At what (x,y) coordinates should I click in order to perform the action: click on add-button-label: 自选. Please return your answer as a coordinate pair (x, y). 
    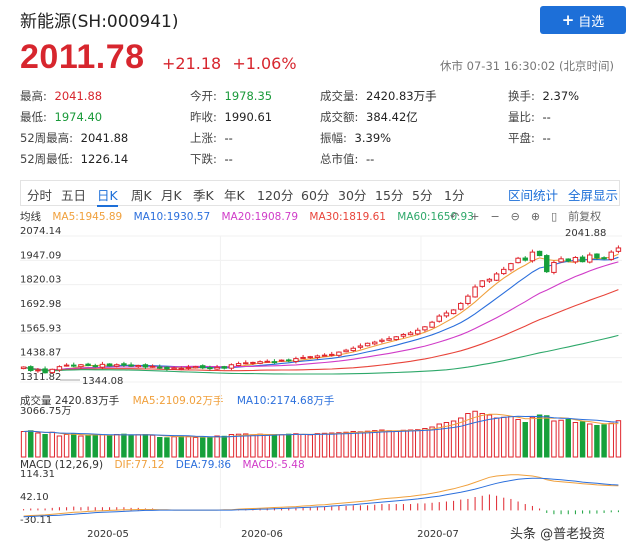
    Looking at the image, I should click on (591, 22).